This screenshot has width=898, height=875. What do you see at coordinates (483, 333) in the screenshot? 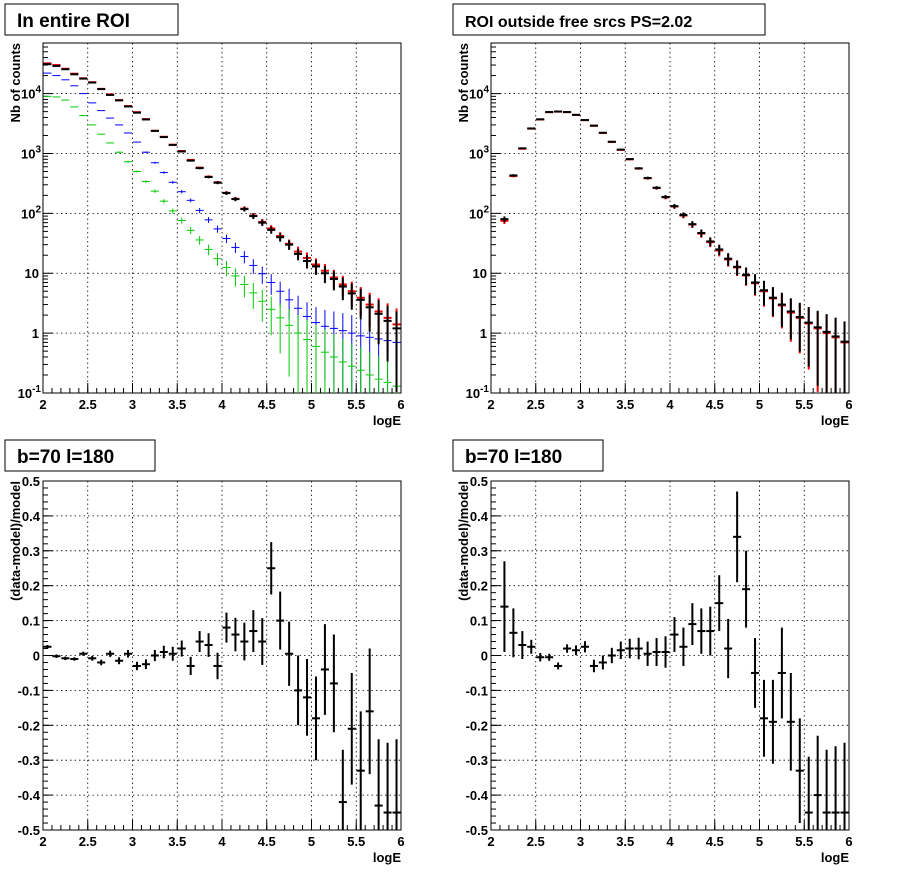
I see `y-tick-label: 1` at bounding box center [483, 333].